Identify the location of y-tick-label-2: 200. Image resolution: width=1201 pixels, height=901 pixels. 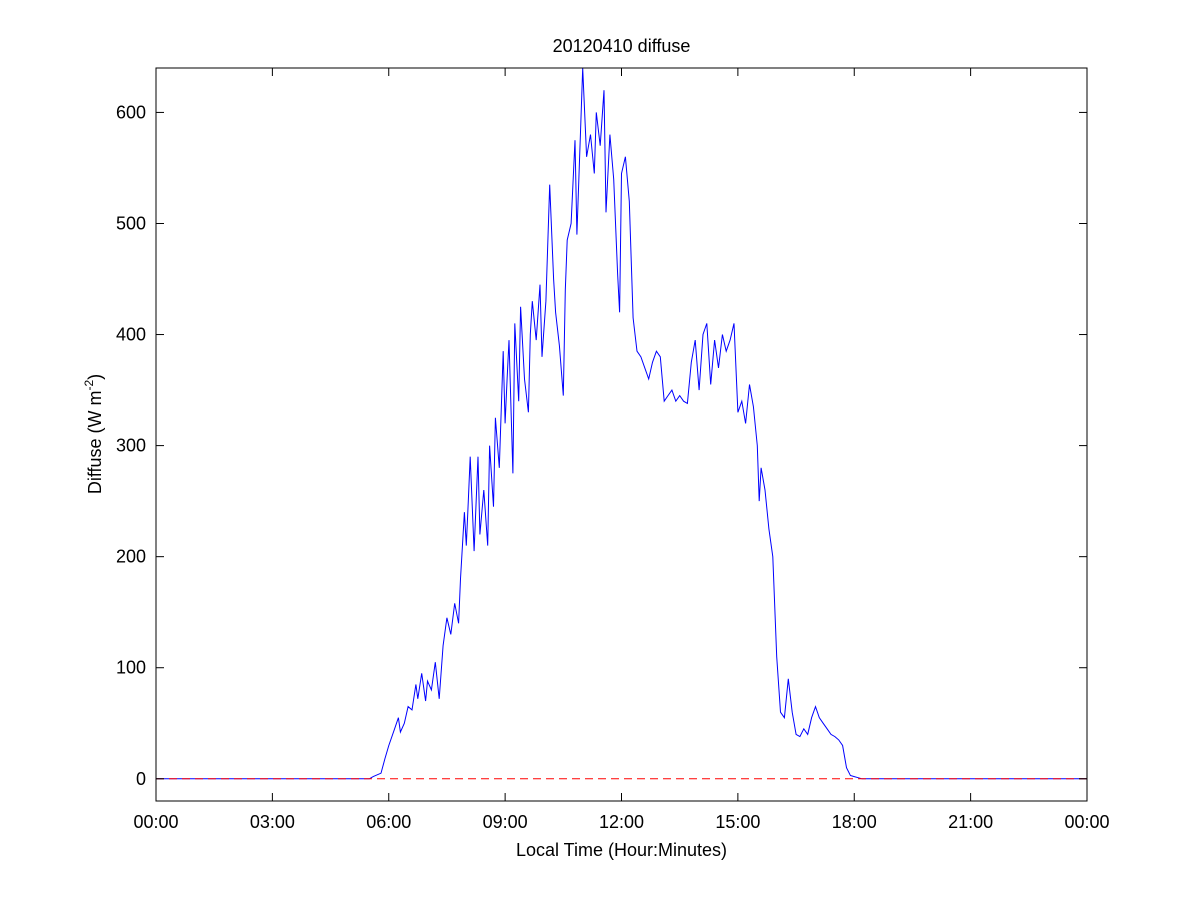
(131, 557).